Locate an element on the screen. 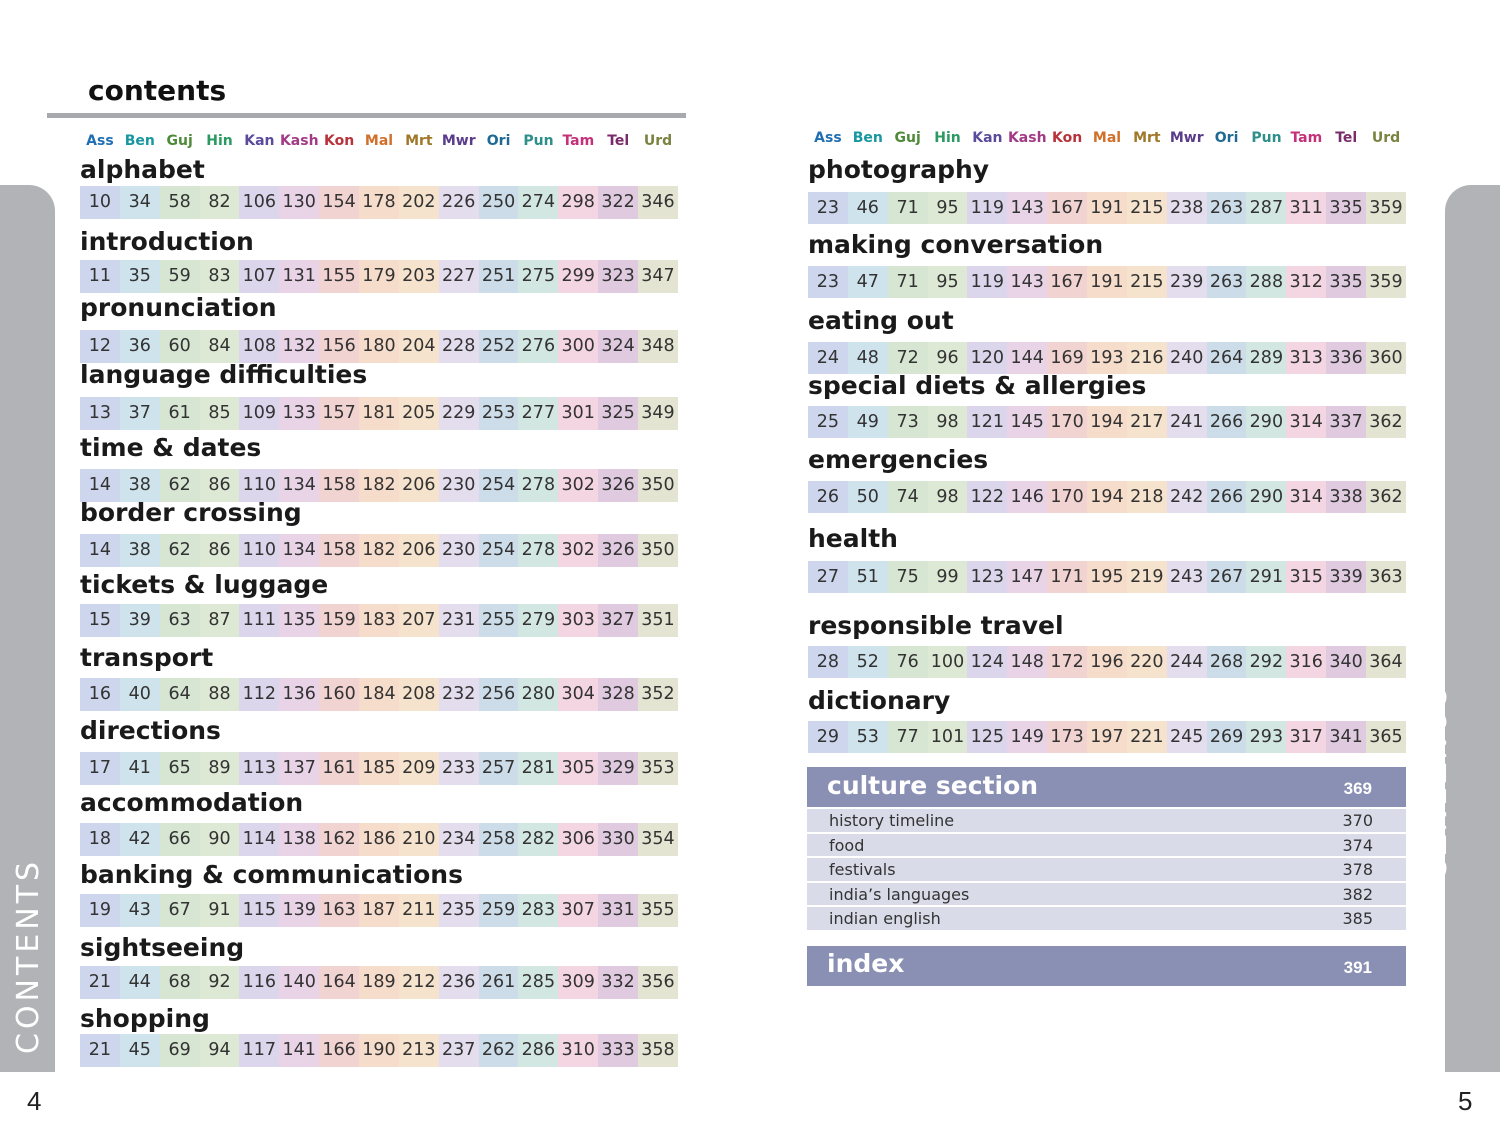 This screenshot has width=1500, height=1129. page-number-cell: 328 is located at coordinates (618, 694).